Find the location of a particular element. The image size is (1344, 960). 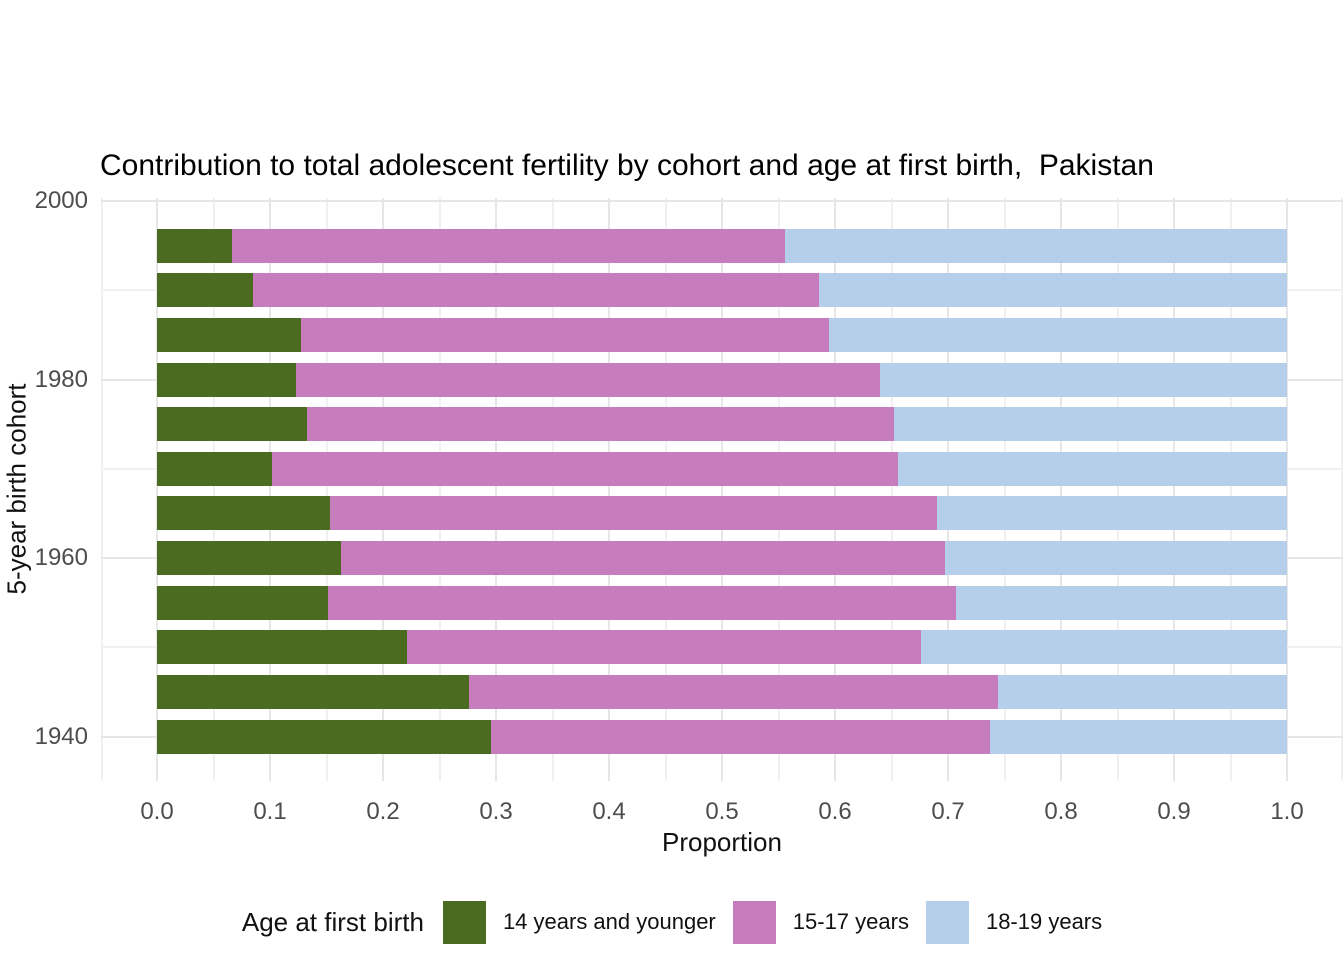

y-tick-label: 2000 is located at coordinates (61, 200).